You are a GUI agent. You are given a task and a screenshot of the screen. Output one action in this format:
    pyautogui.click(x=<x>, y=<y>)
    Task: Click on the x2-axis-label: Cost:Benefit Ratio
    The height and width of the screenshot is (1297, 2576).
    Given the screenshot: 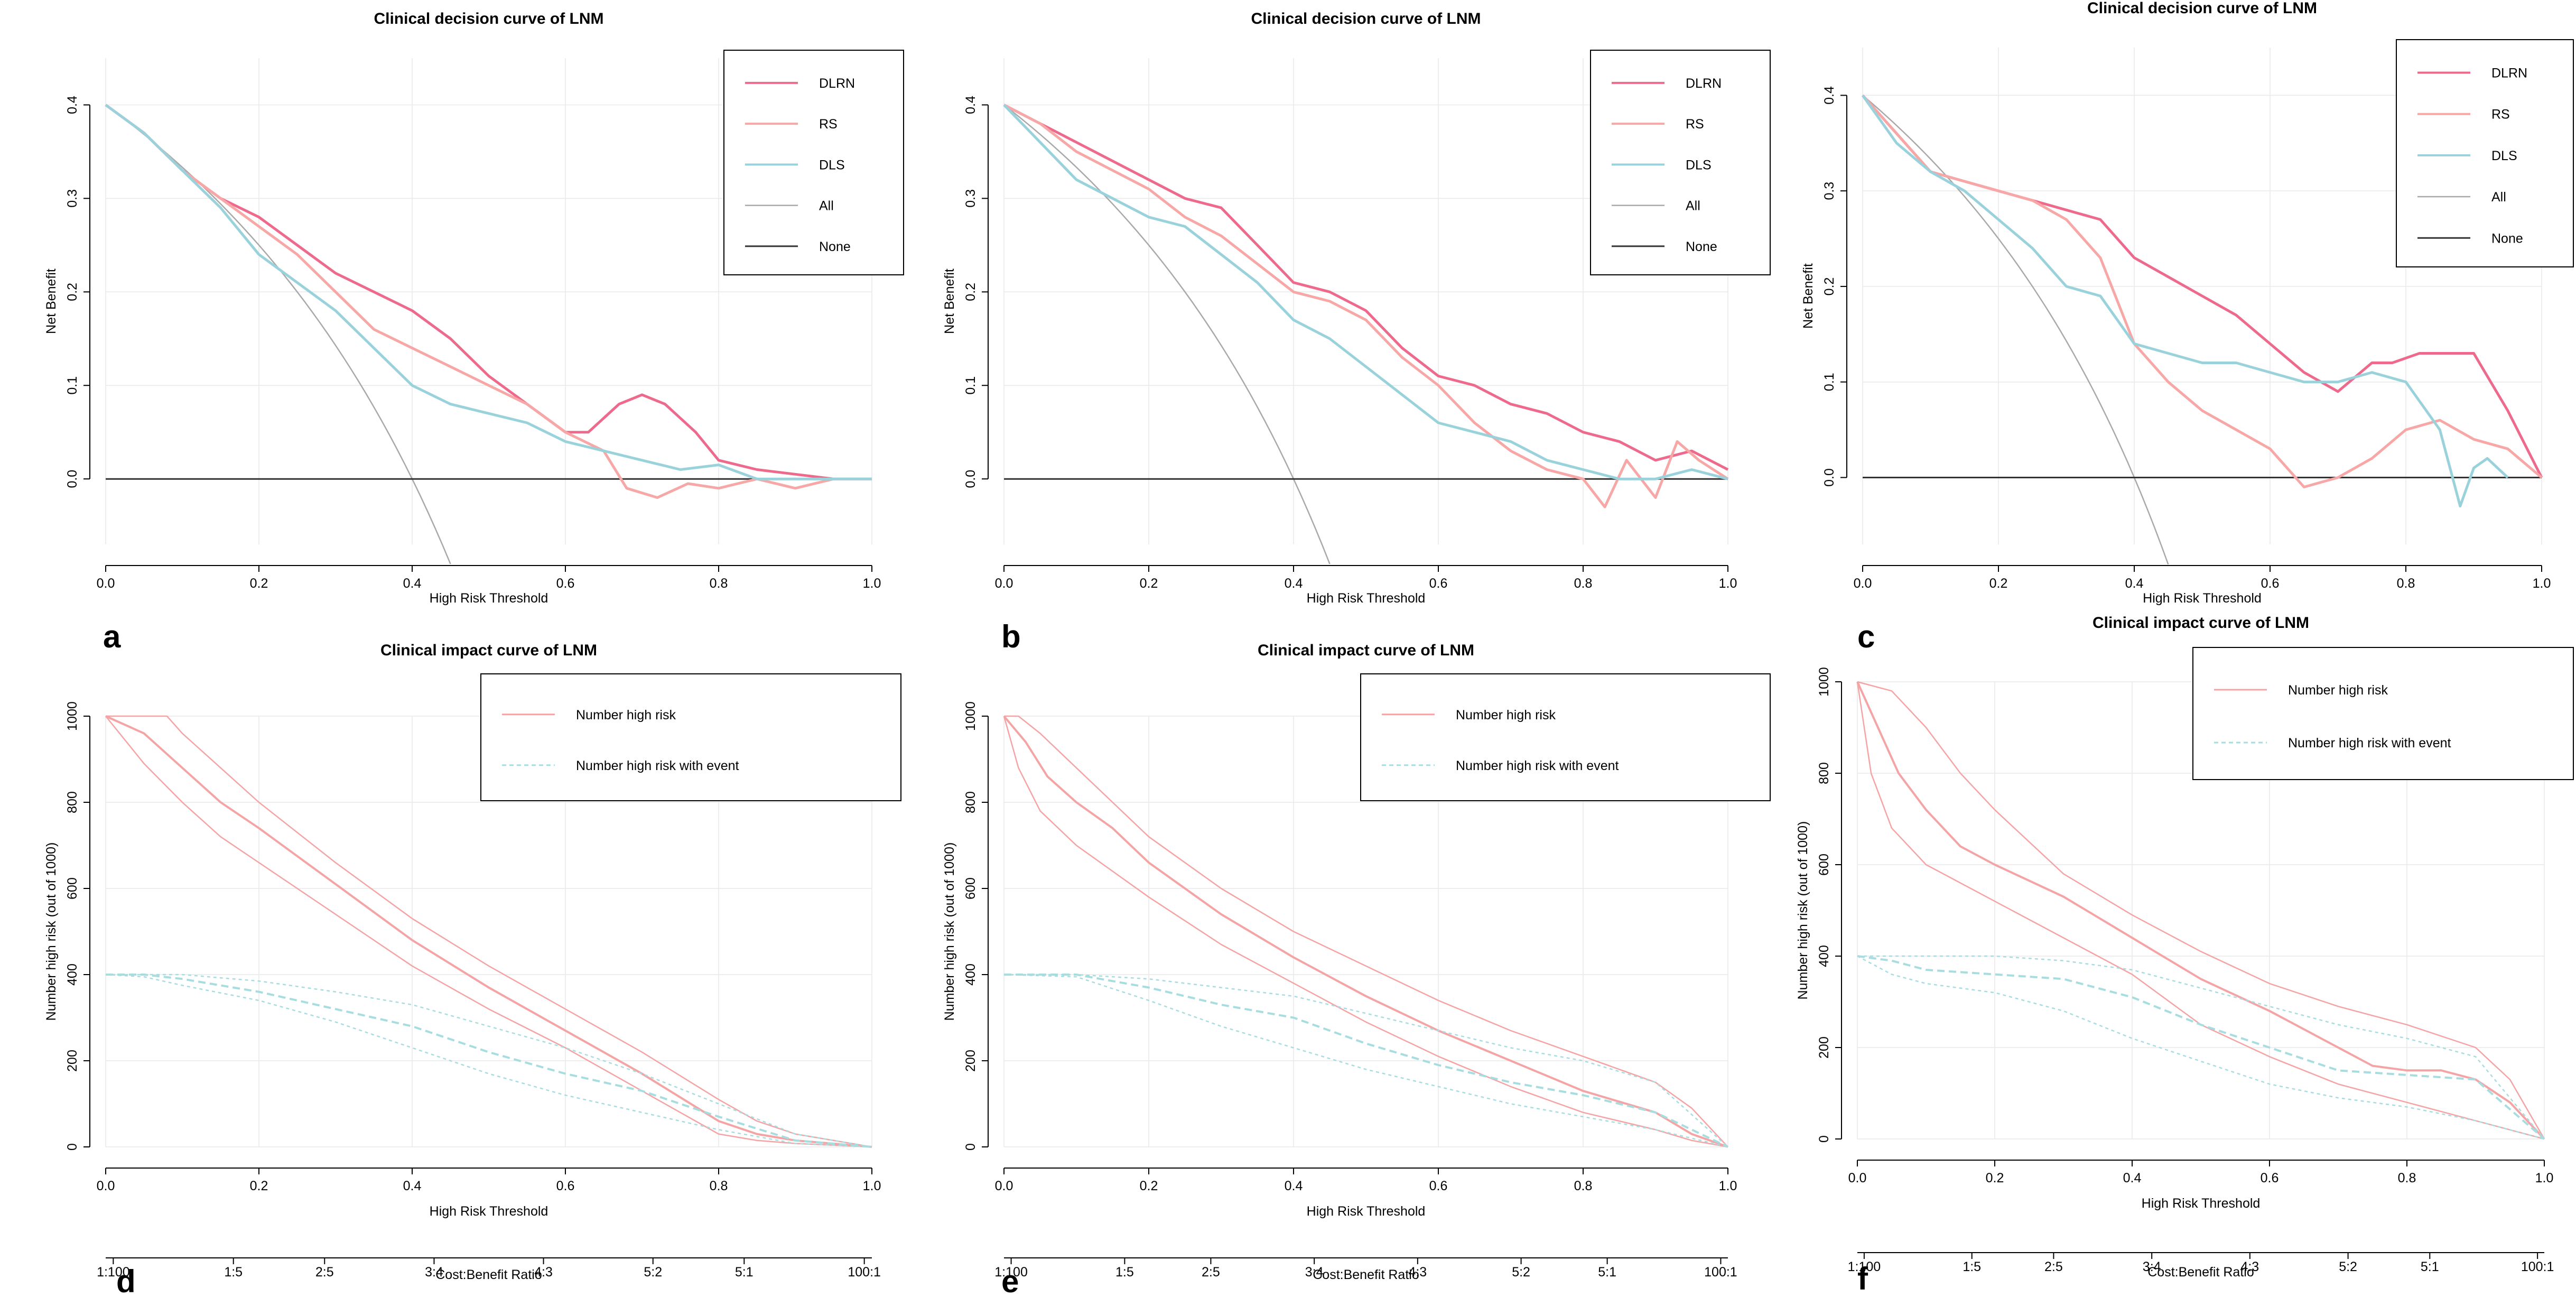 What is the action you would take?
    pyautogui.click(x=2201, y=1272)
    